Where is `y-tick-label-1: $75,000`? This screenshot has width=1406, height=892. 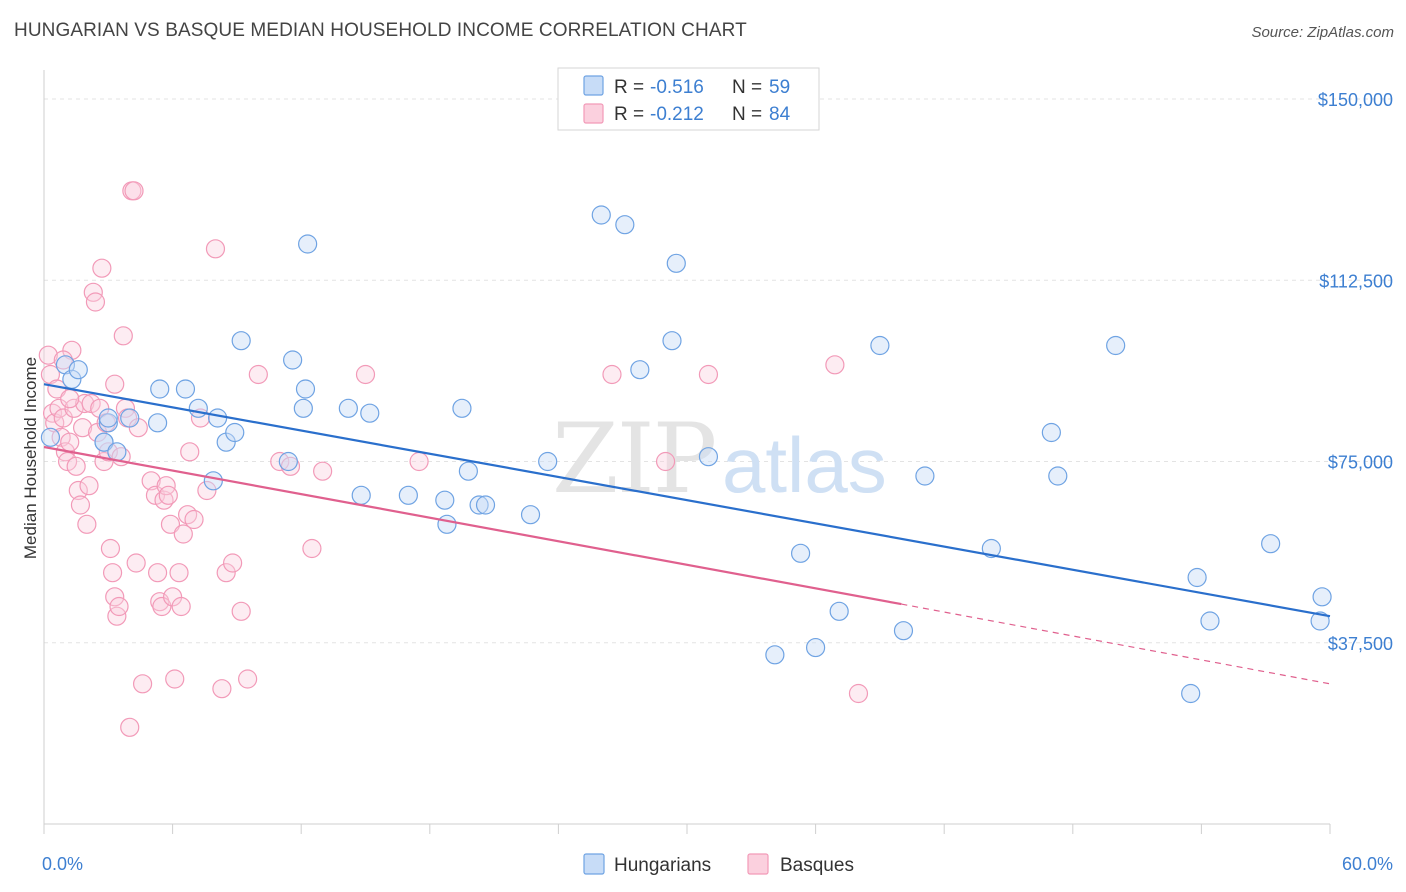
y-tick-label-1: $75,000 is located at coordinates (1360, 463).